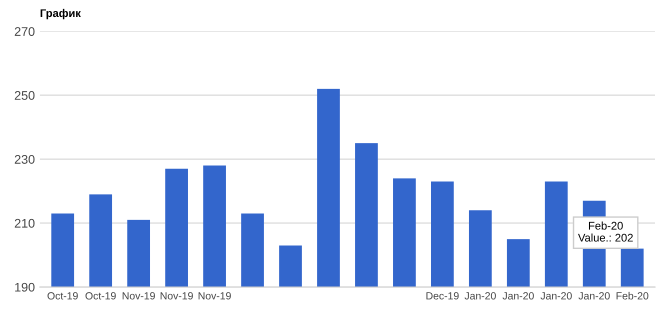  Describe the element at coordinates (632, 296) in the screenshot. I see `x-tick-label: Feb-20` at that location.